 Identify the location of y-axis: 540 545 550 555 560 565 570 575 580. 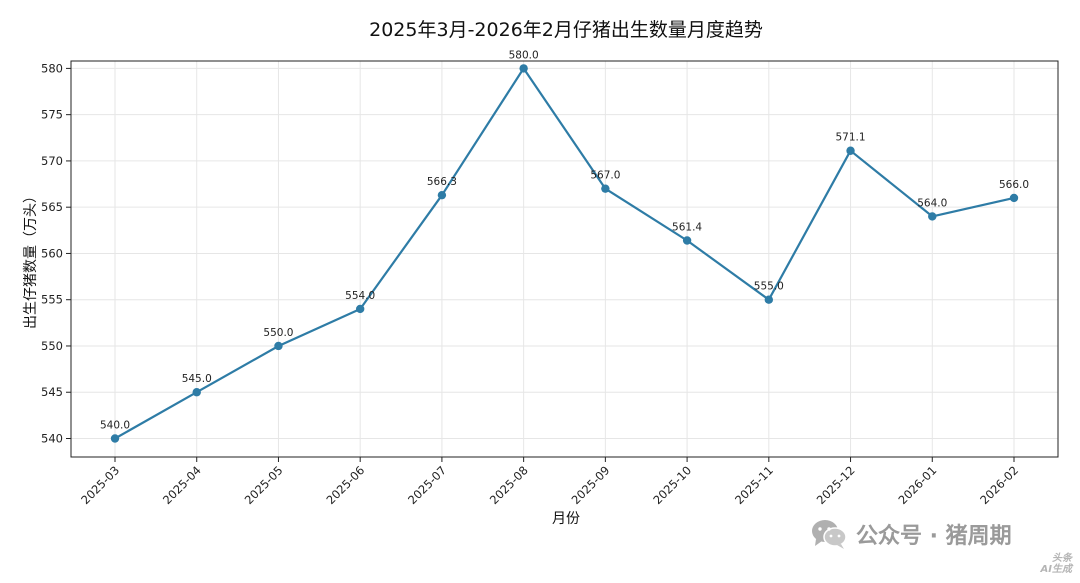
(56, 253).